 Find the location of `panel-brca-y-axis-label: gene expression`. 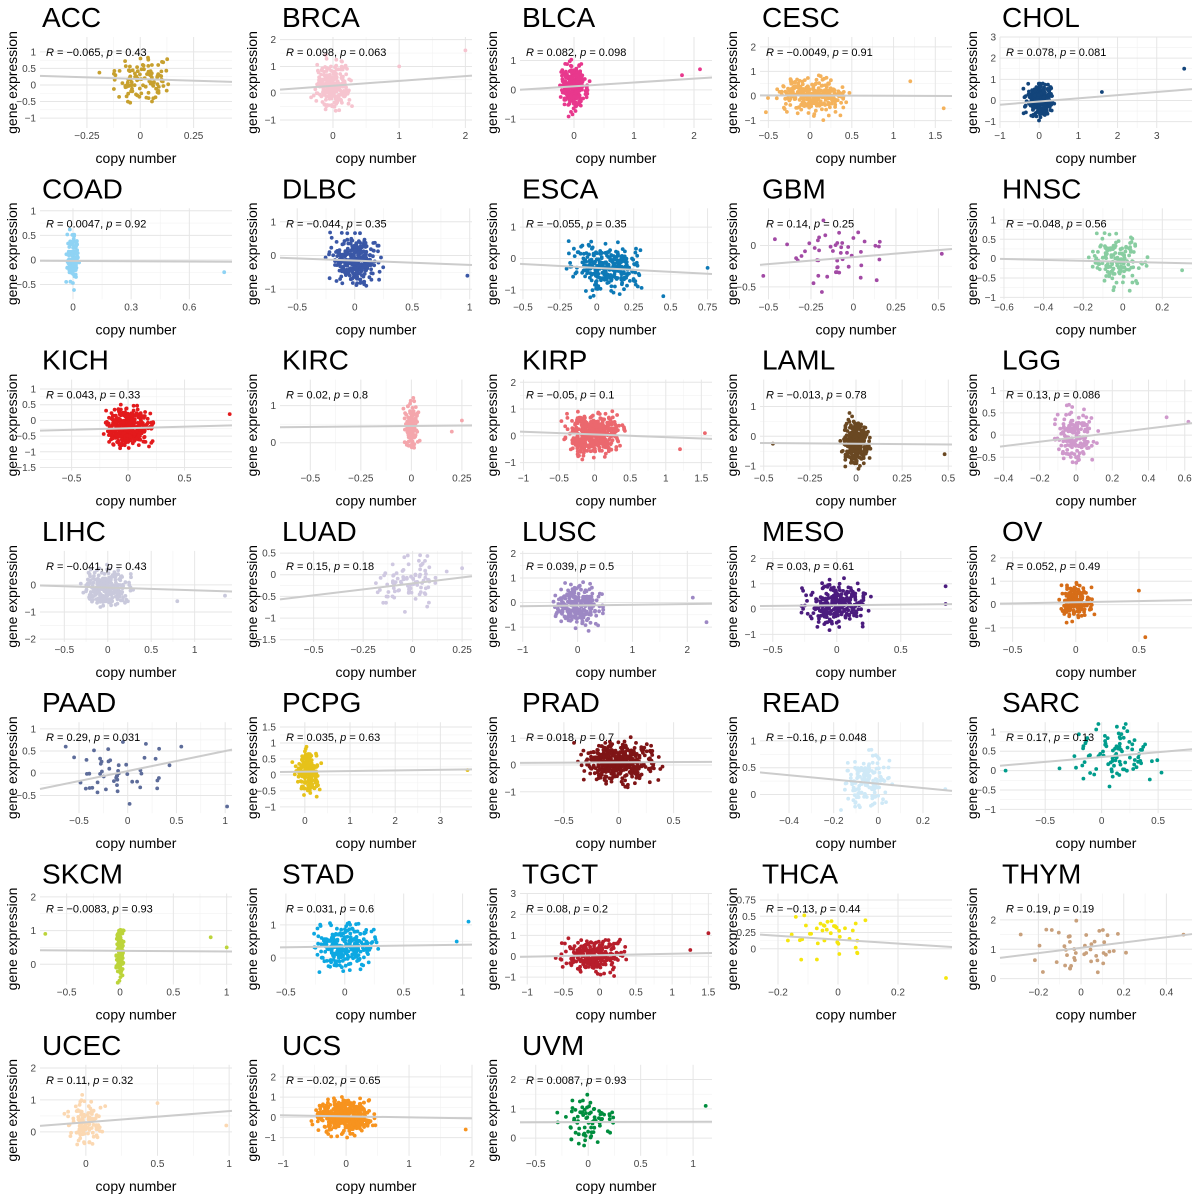

panel-brca-y-axis-label: gene expression is located at coordinates (252, 82).